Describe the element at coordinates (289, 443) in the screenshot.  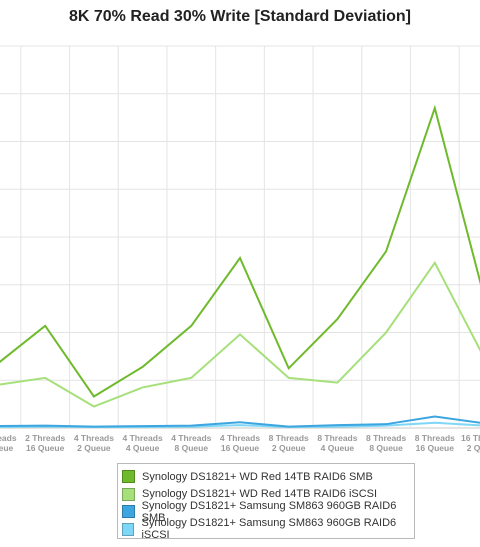
I see `x-tick-label: 8 Threads 2 Queue` at that location.